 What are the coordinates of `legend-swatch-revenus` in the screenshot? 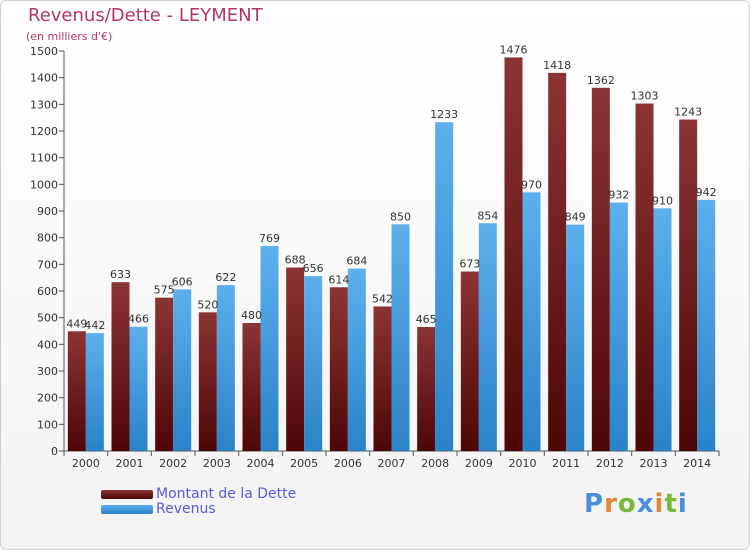 It's located at (127, 509).